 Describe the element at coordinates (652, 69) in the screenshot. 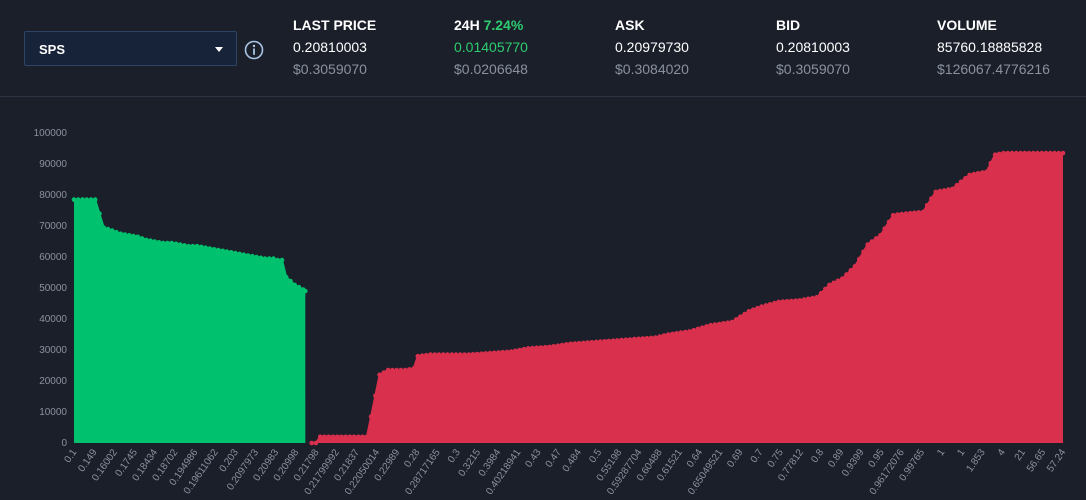

I see `stat-usd-value: $0.3084020` at that location.